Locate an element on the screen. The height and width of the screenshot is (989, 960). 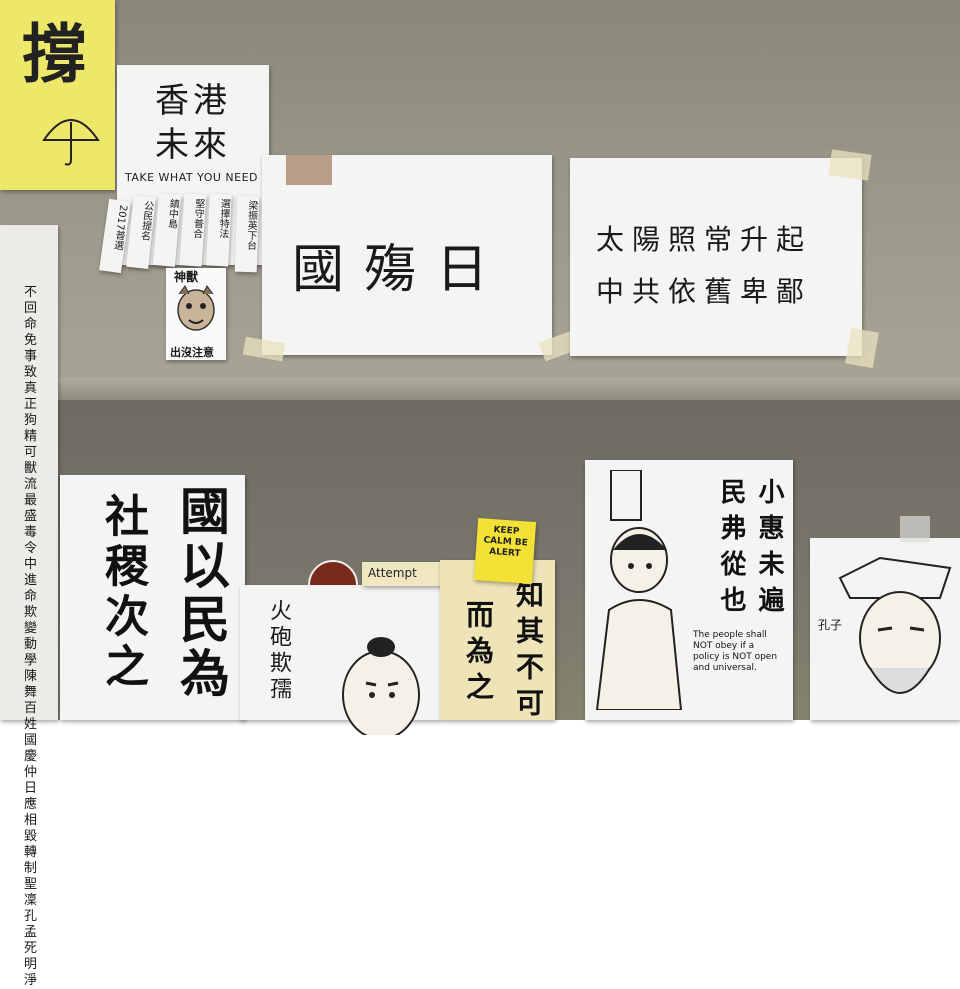
take-sign-line-1: 香港 is located at coordinates (193, 97).